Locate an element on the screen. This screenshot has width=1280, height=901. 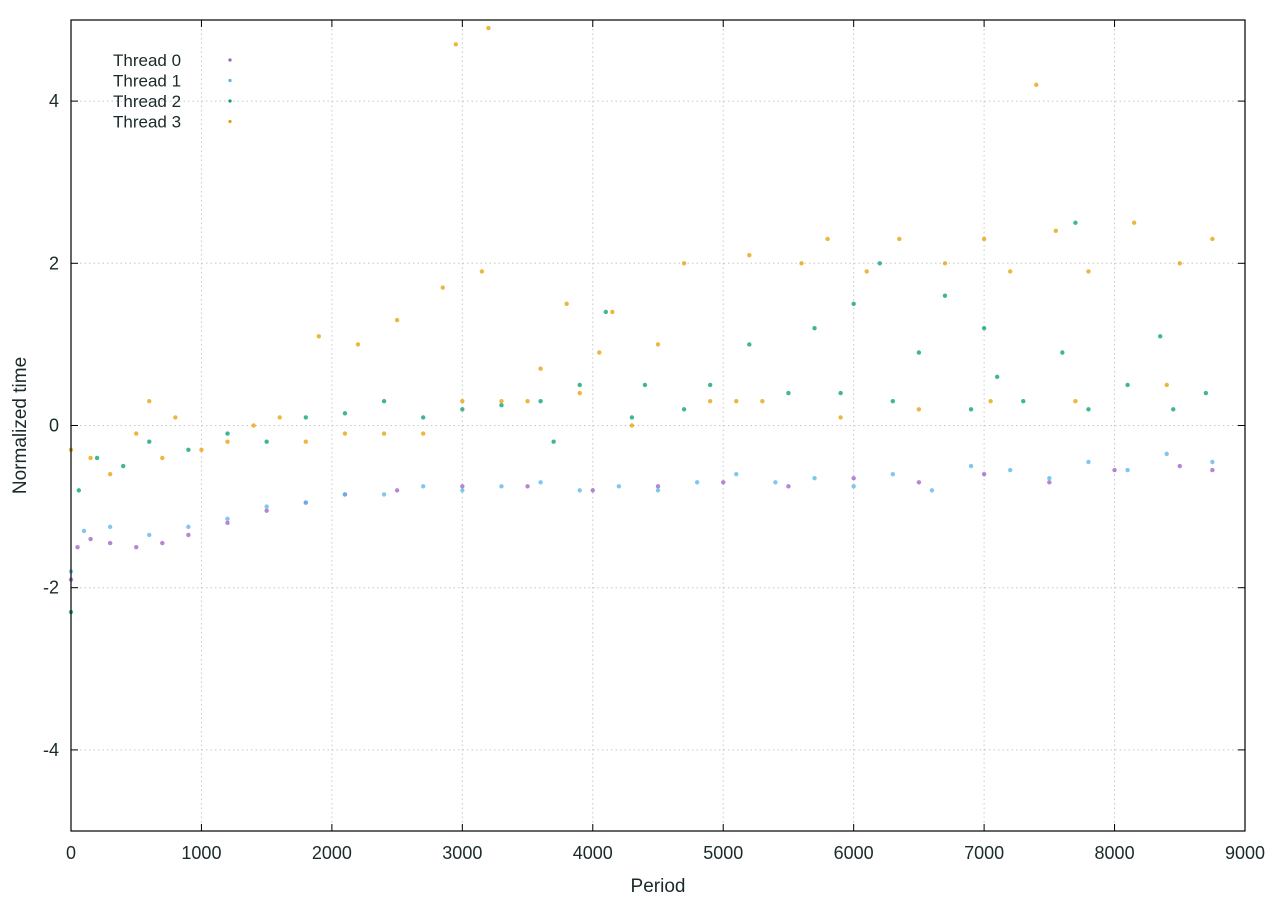
x-tick-label: 4000 is located at coordinates (593, 853).